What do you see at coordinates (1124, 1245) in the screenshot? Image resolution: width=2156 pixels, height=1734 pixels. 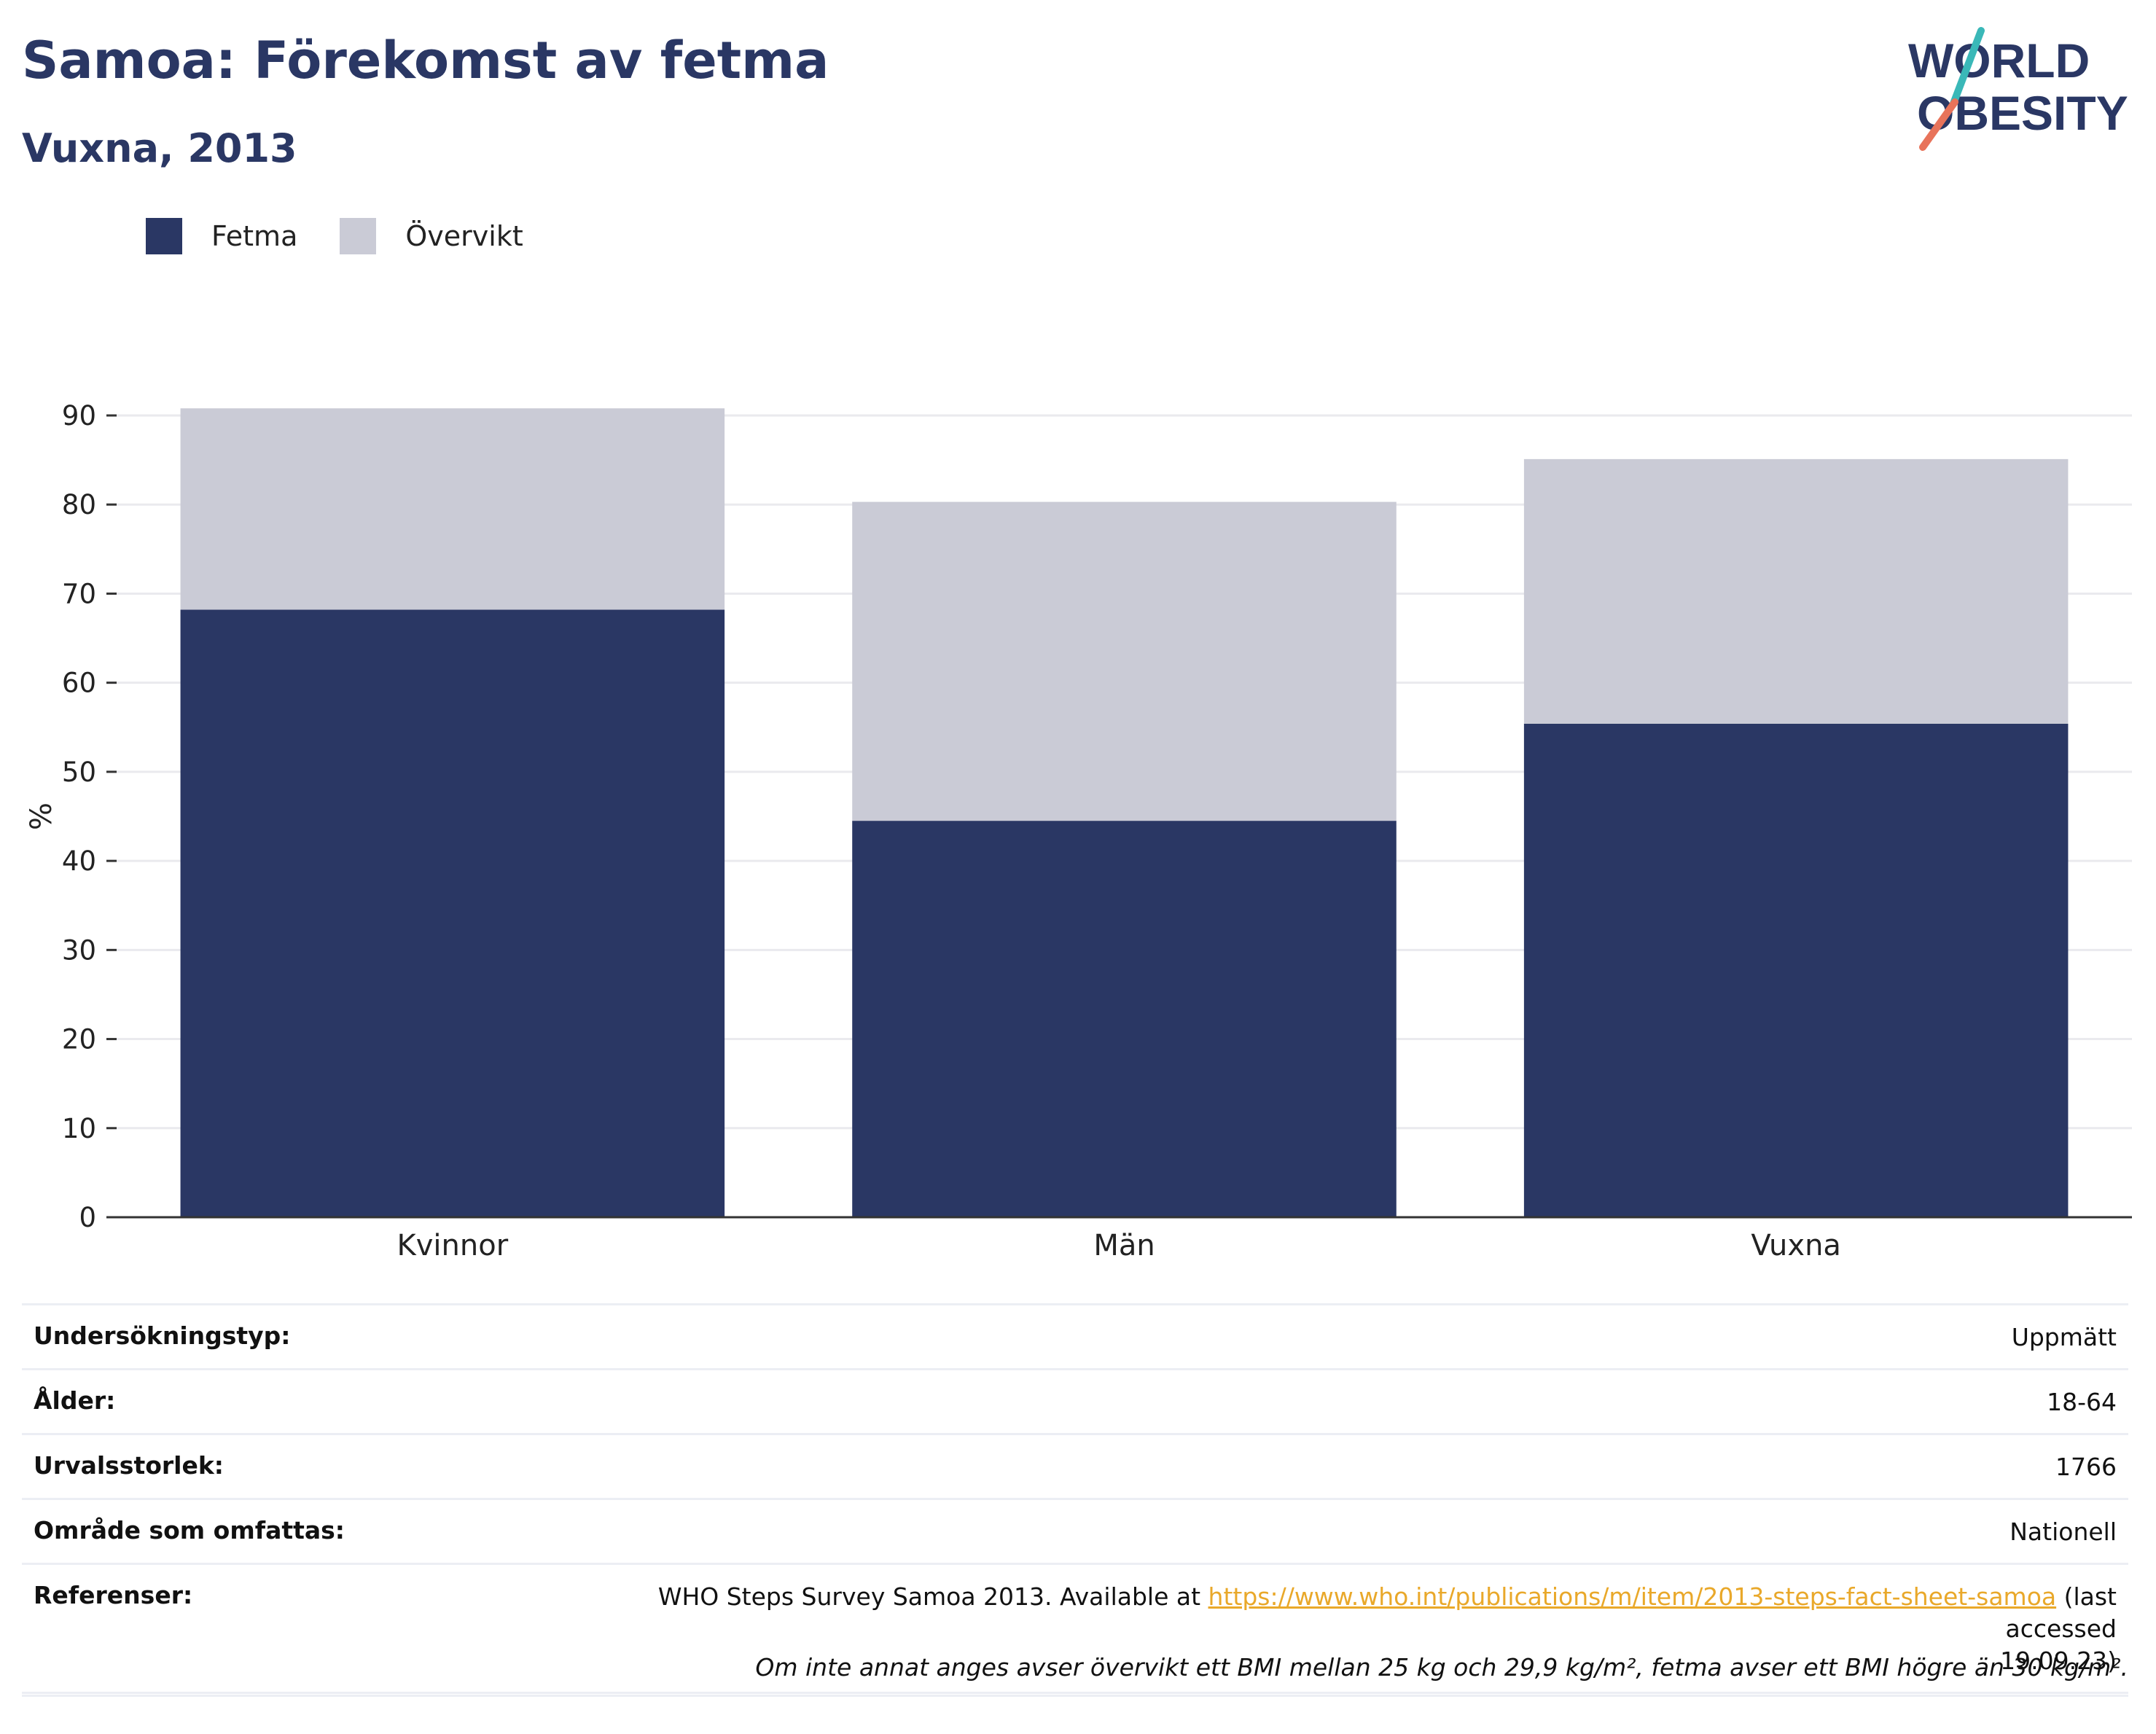 I see `x-tick-label: Män` at bounding box center [1124, 1245].